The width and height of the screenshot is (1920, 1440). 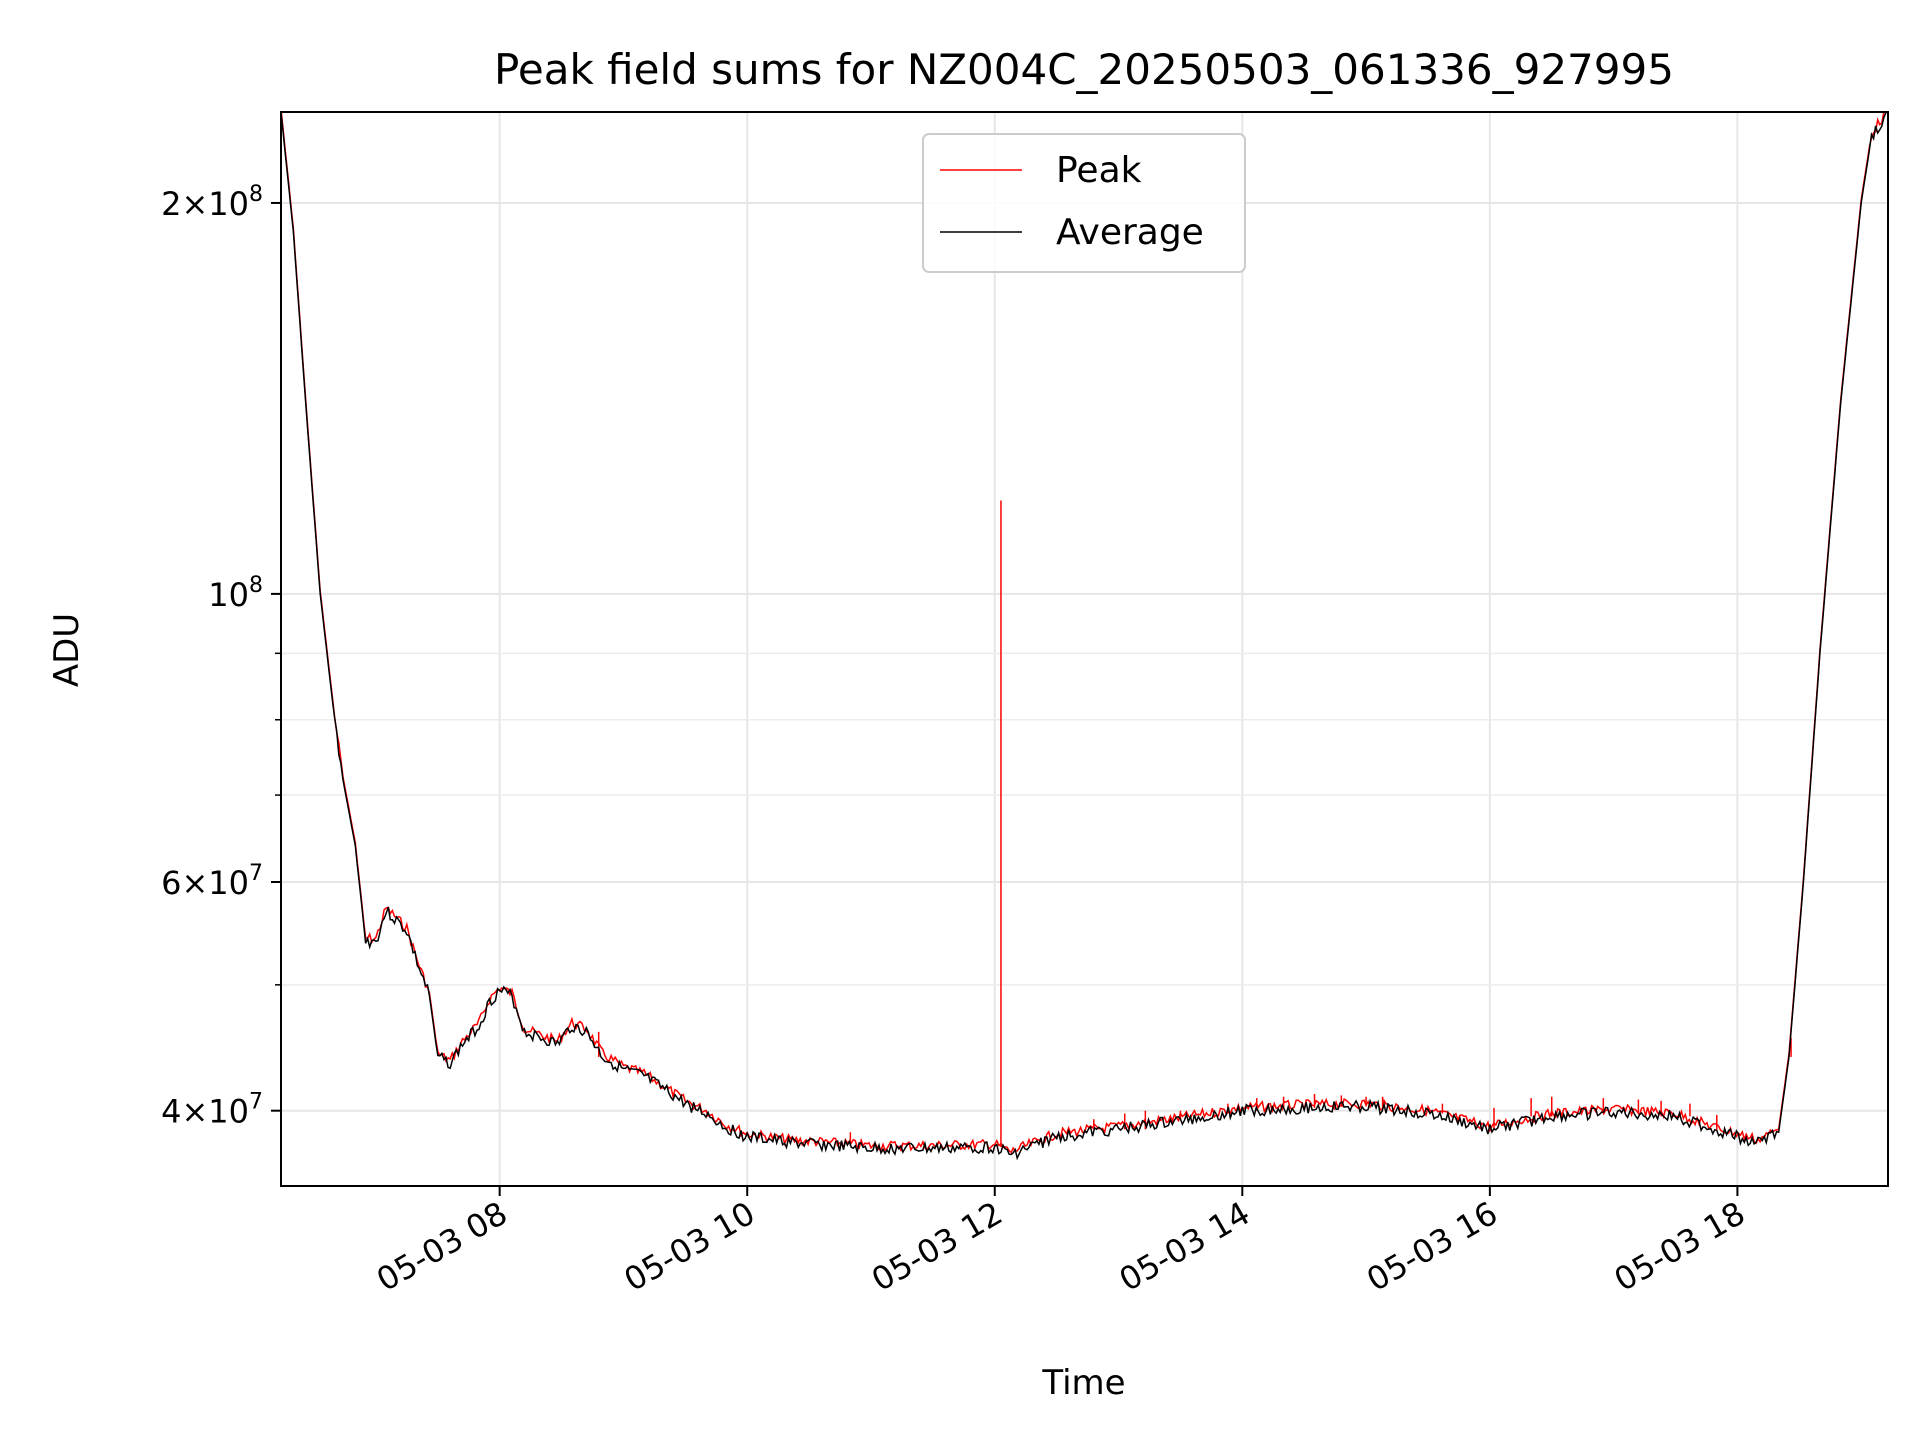 I want to click on legend-label-peak: Peak, so click(x=1099, y=170).